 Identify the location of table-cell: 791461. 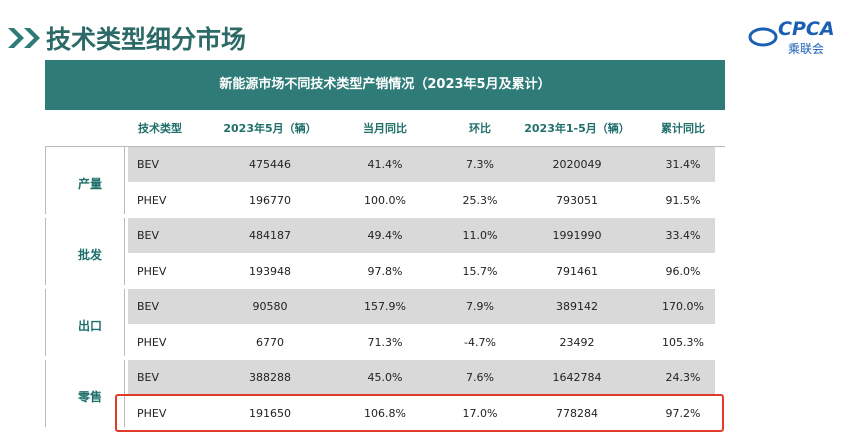
(577, 271).